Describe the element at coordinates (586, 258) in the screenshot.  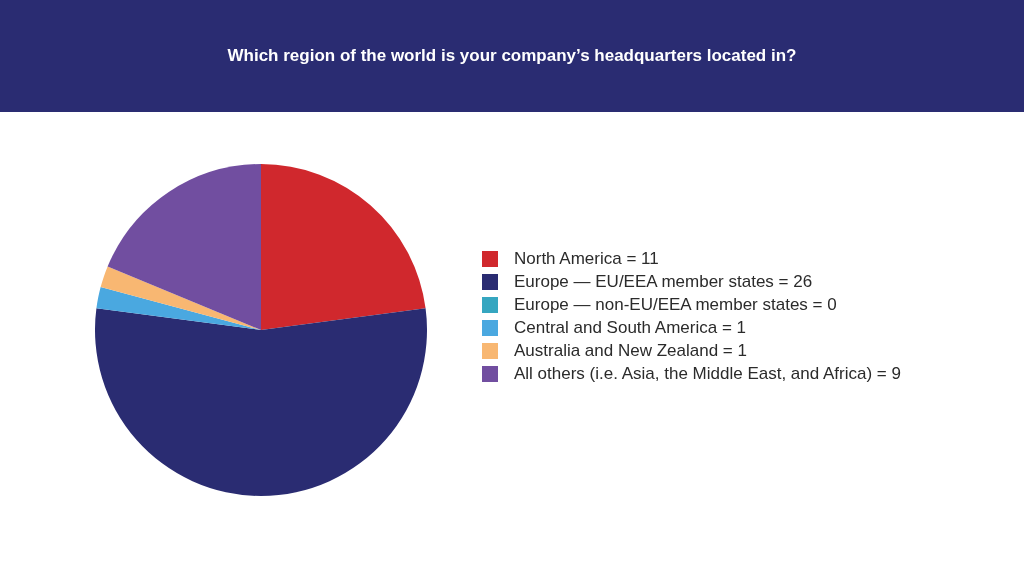
I see `legend-label: North America = 11` at that location.